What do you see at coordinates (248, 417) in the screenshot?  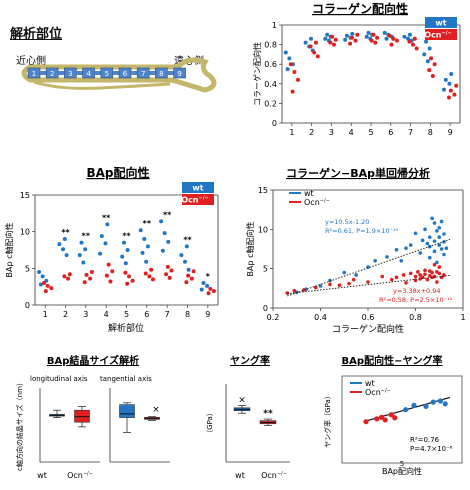 I see `chart-young: ヤング率 × ** （GPa） wt Ocn−/−` at bounding box center [248, 417].